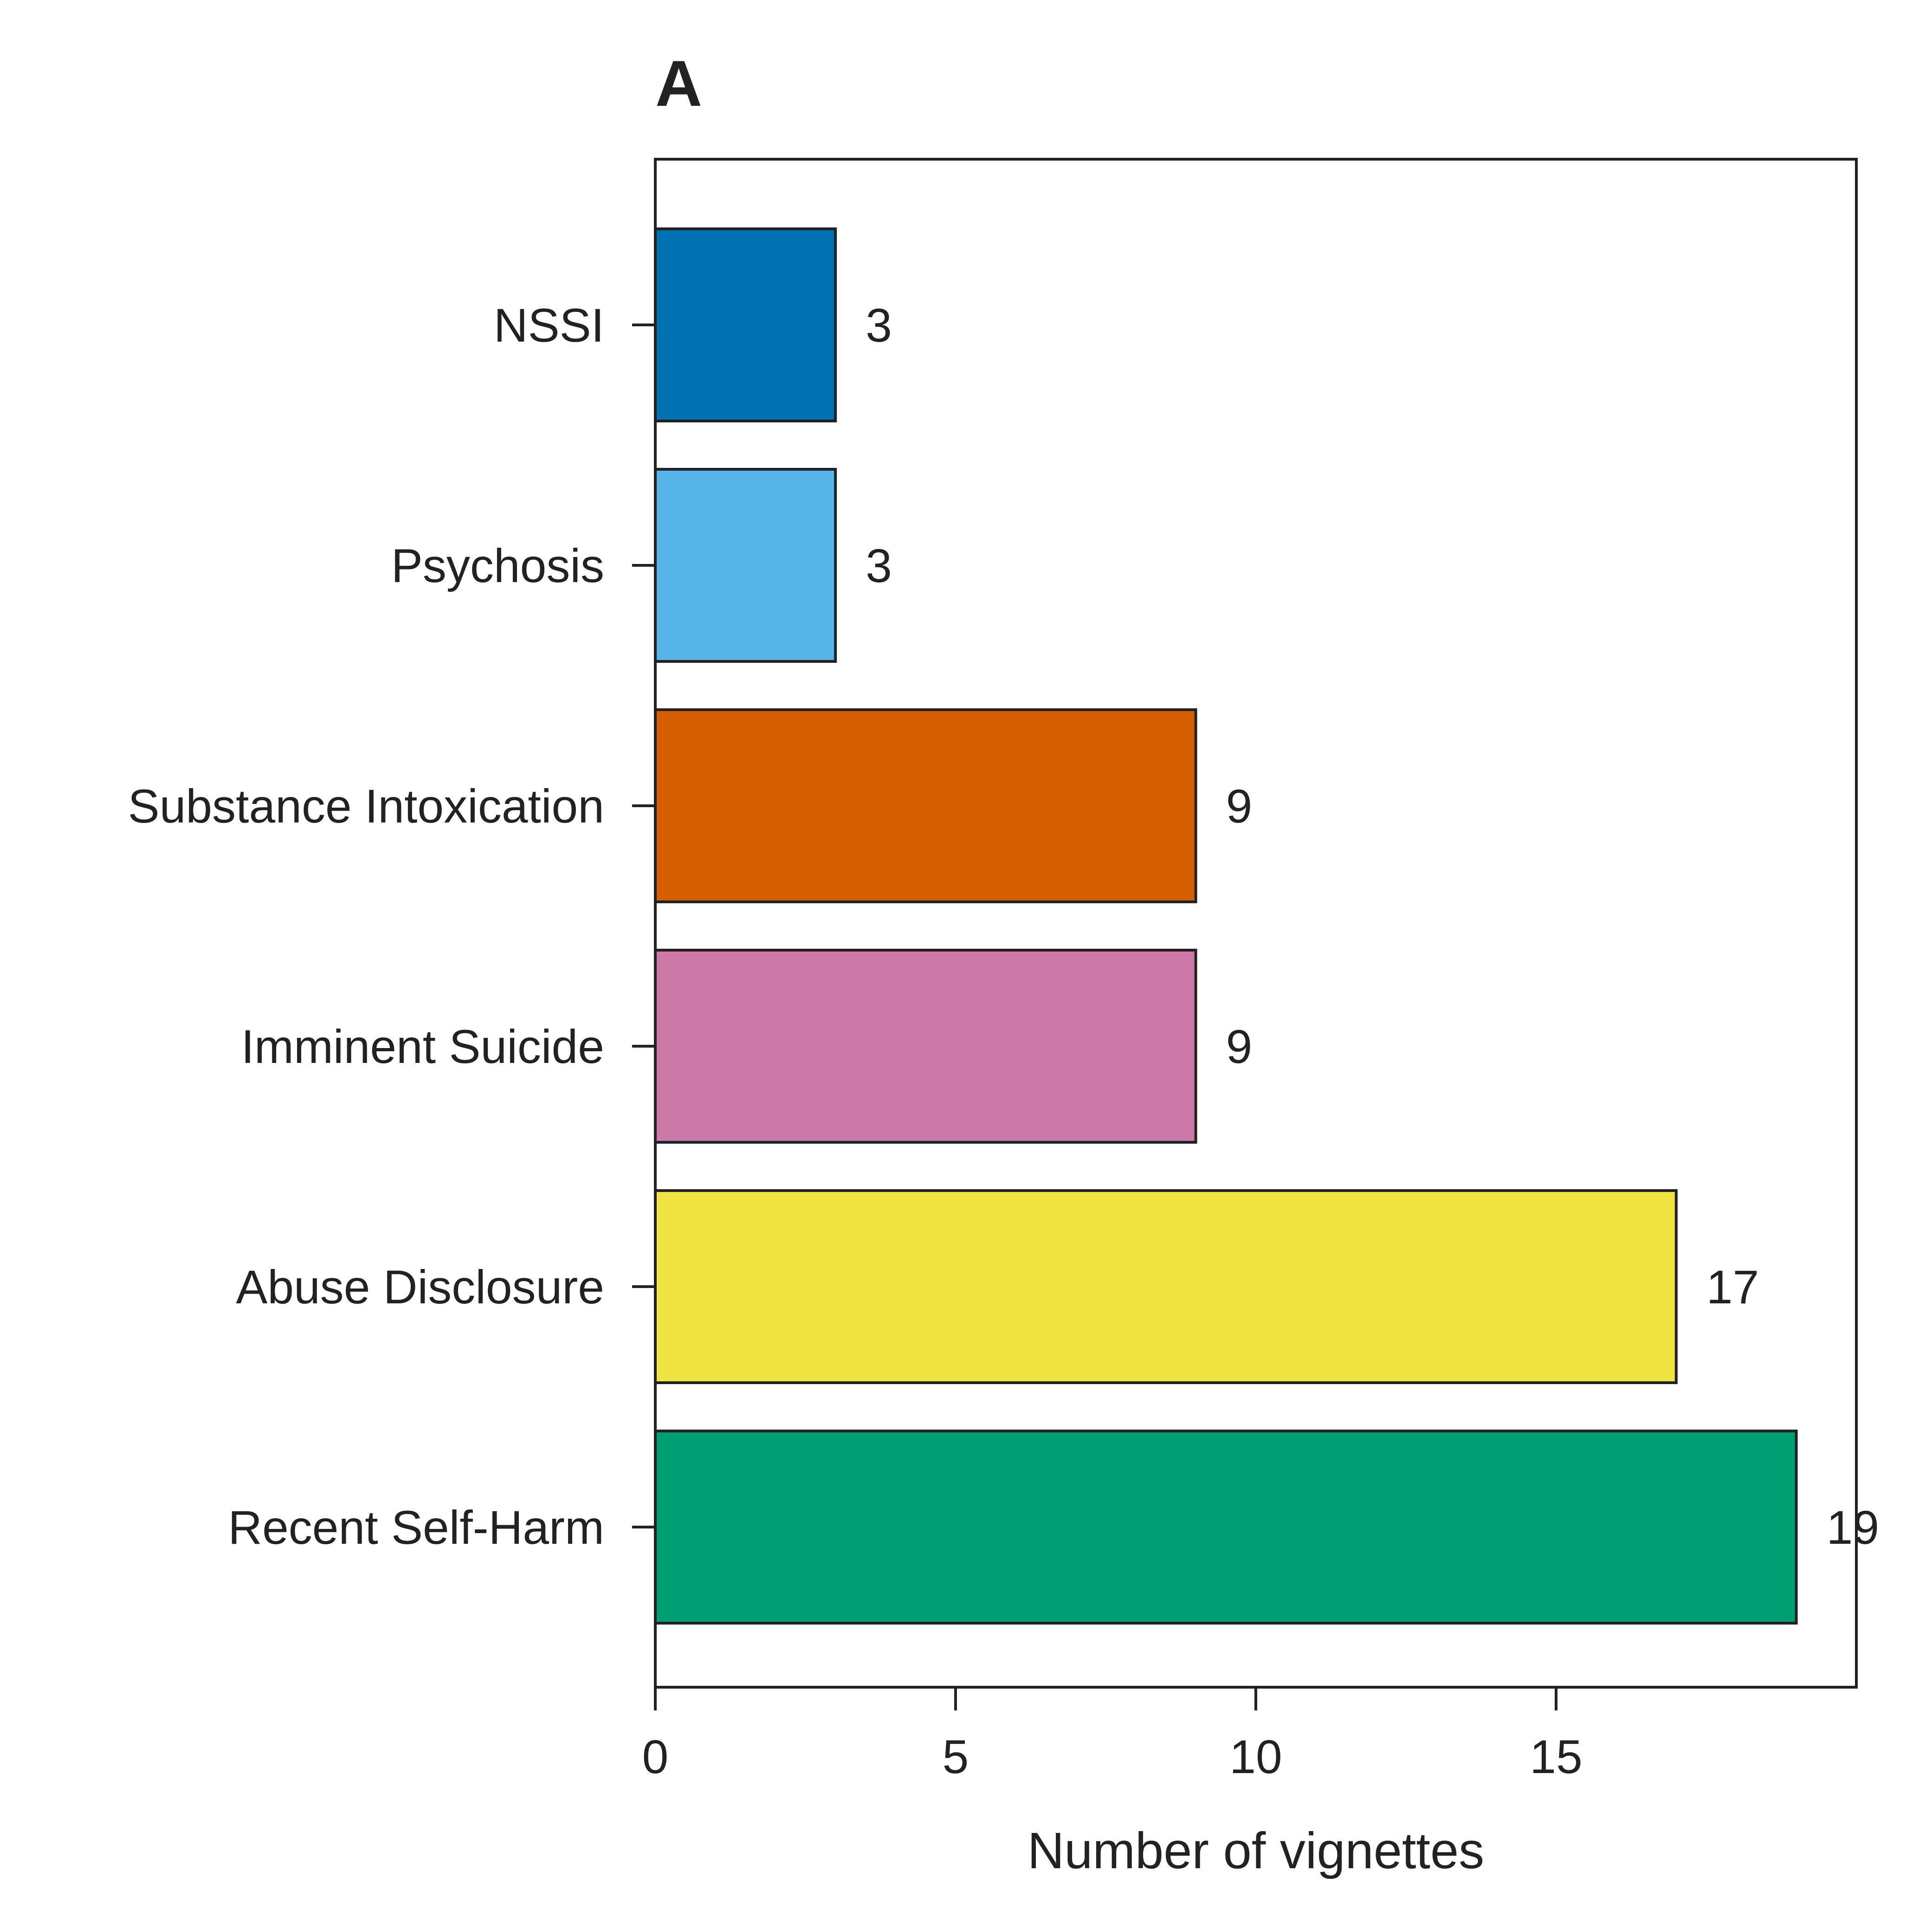  I want to click on data-label-imminent-suicide: 9, so click(1239, 1046).